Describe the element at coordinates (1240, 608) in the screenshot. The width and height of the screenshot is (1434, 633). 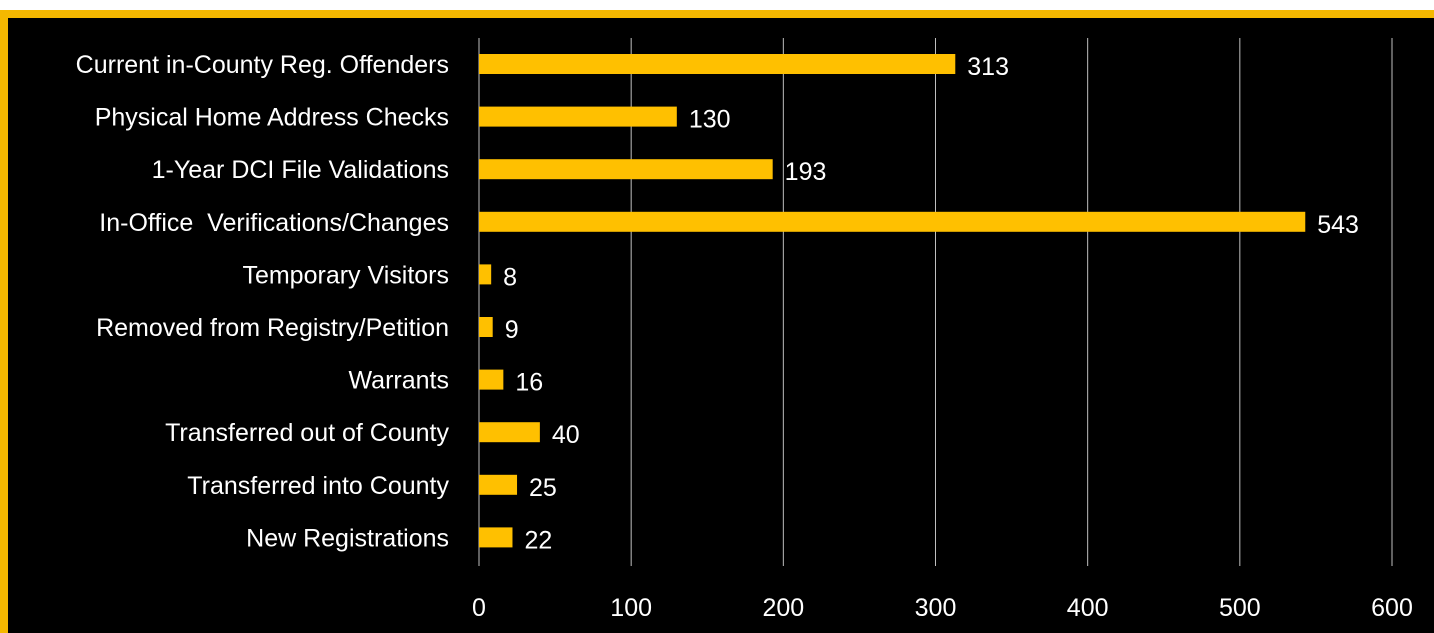
I see `x-tick-label: 500` at that location.